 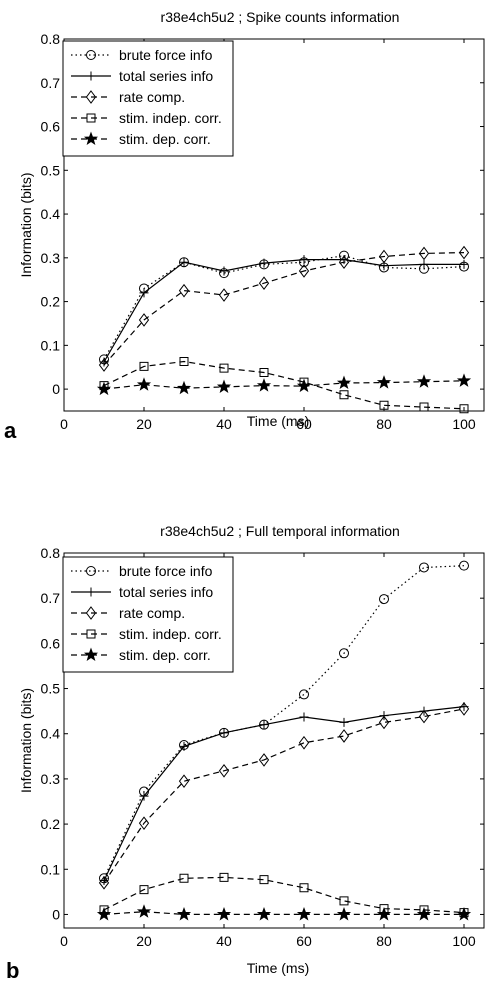 I want to click on x-tick-label: 0, so click(x=64, y=424).